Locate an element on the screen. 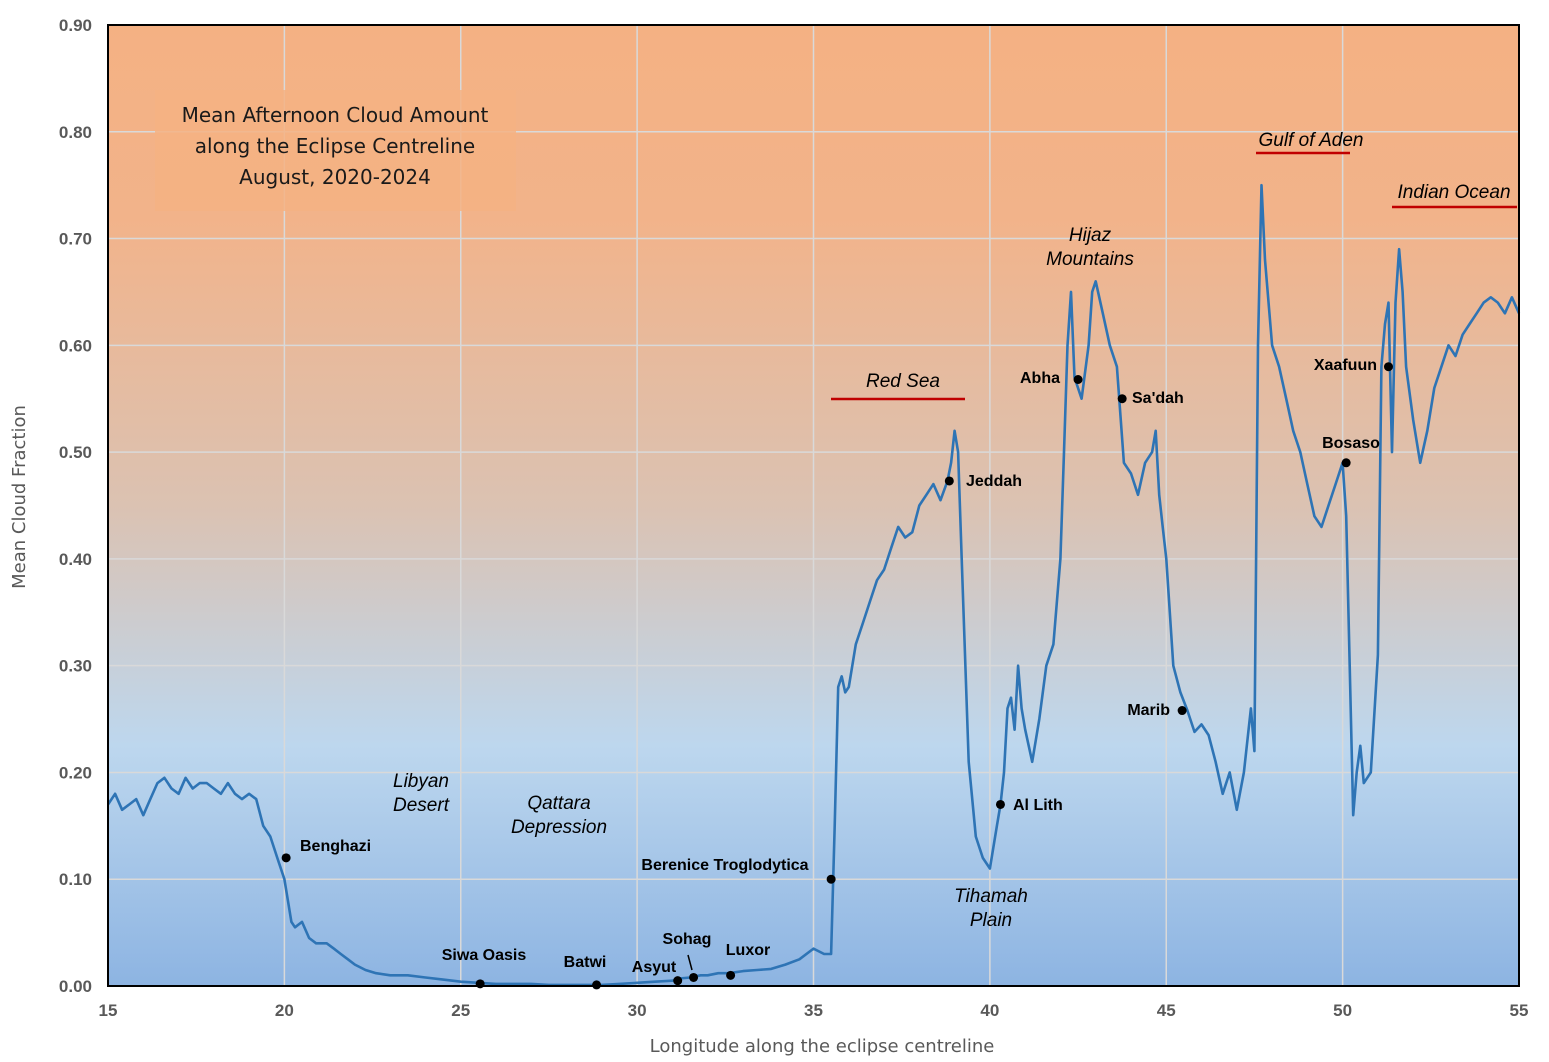 This screenshot has height=1062, width=1549. x-tick-label: 30 is located at coordinates (637, 1010).